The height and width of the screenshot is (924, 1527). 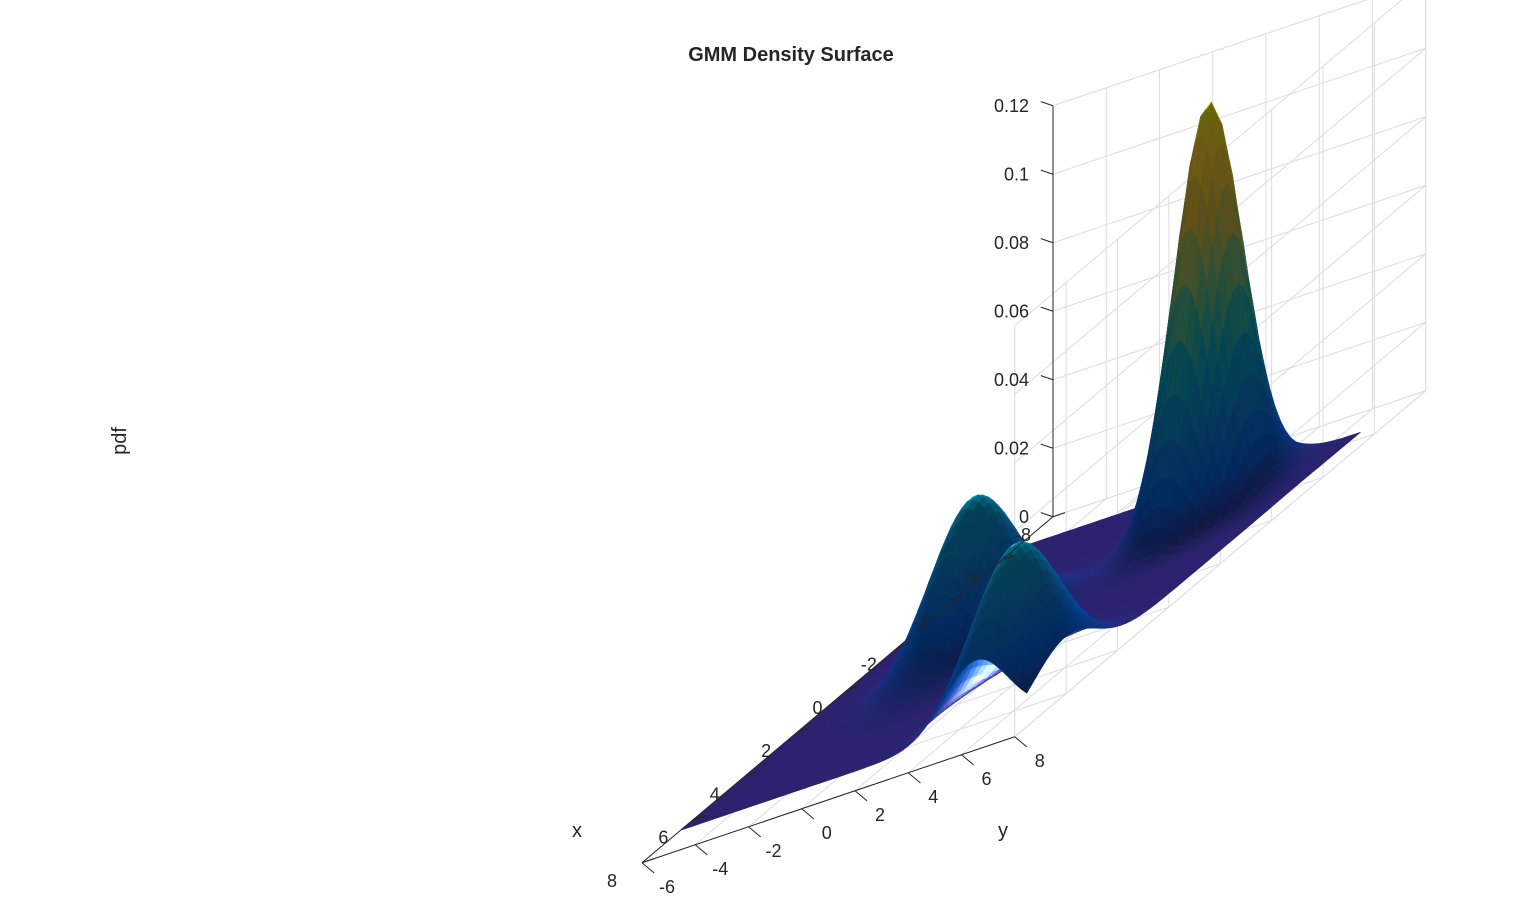 I want to click on x-tick-label: 2, so click(x=766, y=751).